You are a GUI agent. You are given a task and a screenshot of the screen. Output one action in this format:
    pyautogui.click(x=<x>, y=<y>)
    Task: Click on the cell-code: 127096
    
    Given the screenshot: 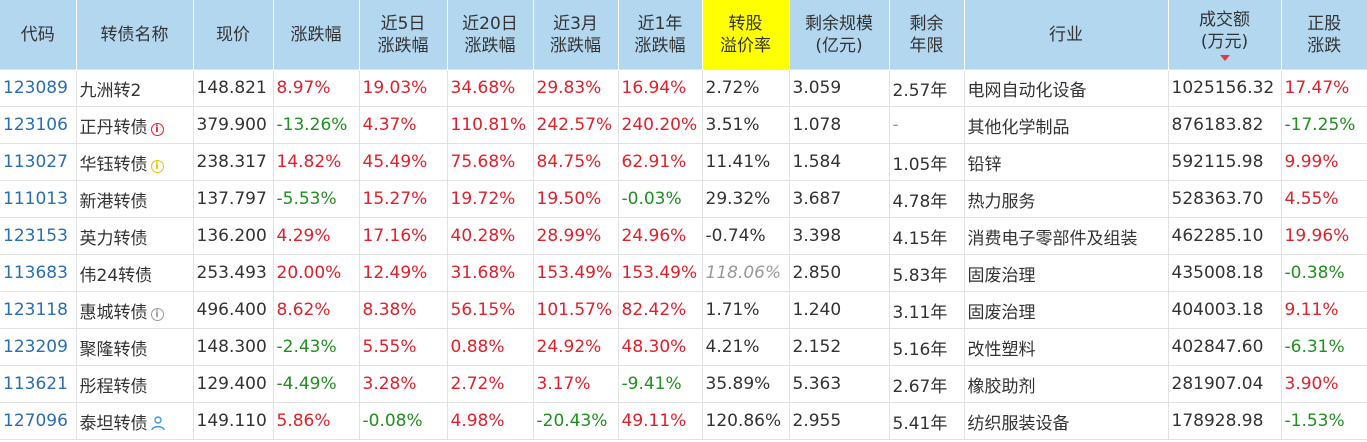 What is the action you would take?
    pyautogui.click(x=38, y=421)
    